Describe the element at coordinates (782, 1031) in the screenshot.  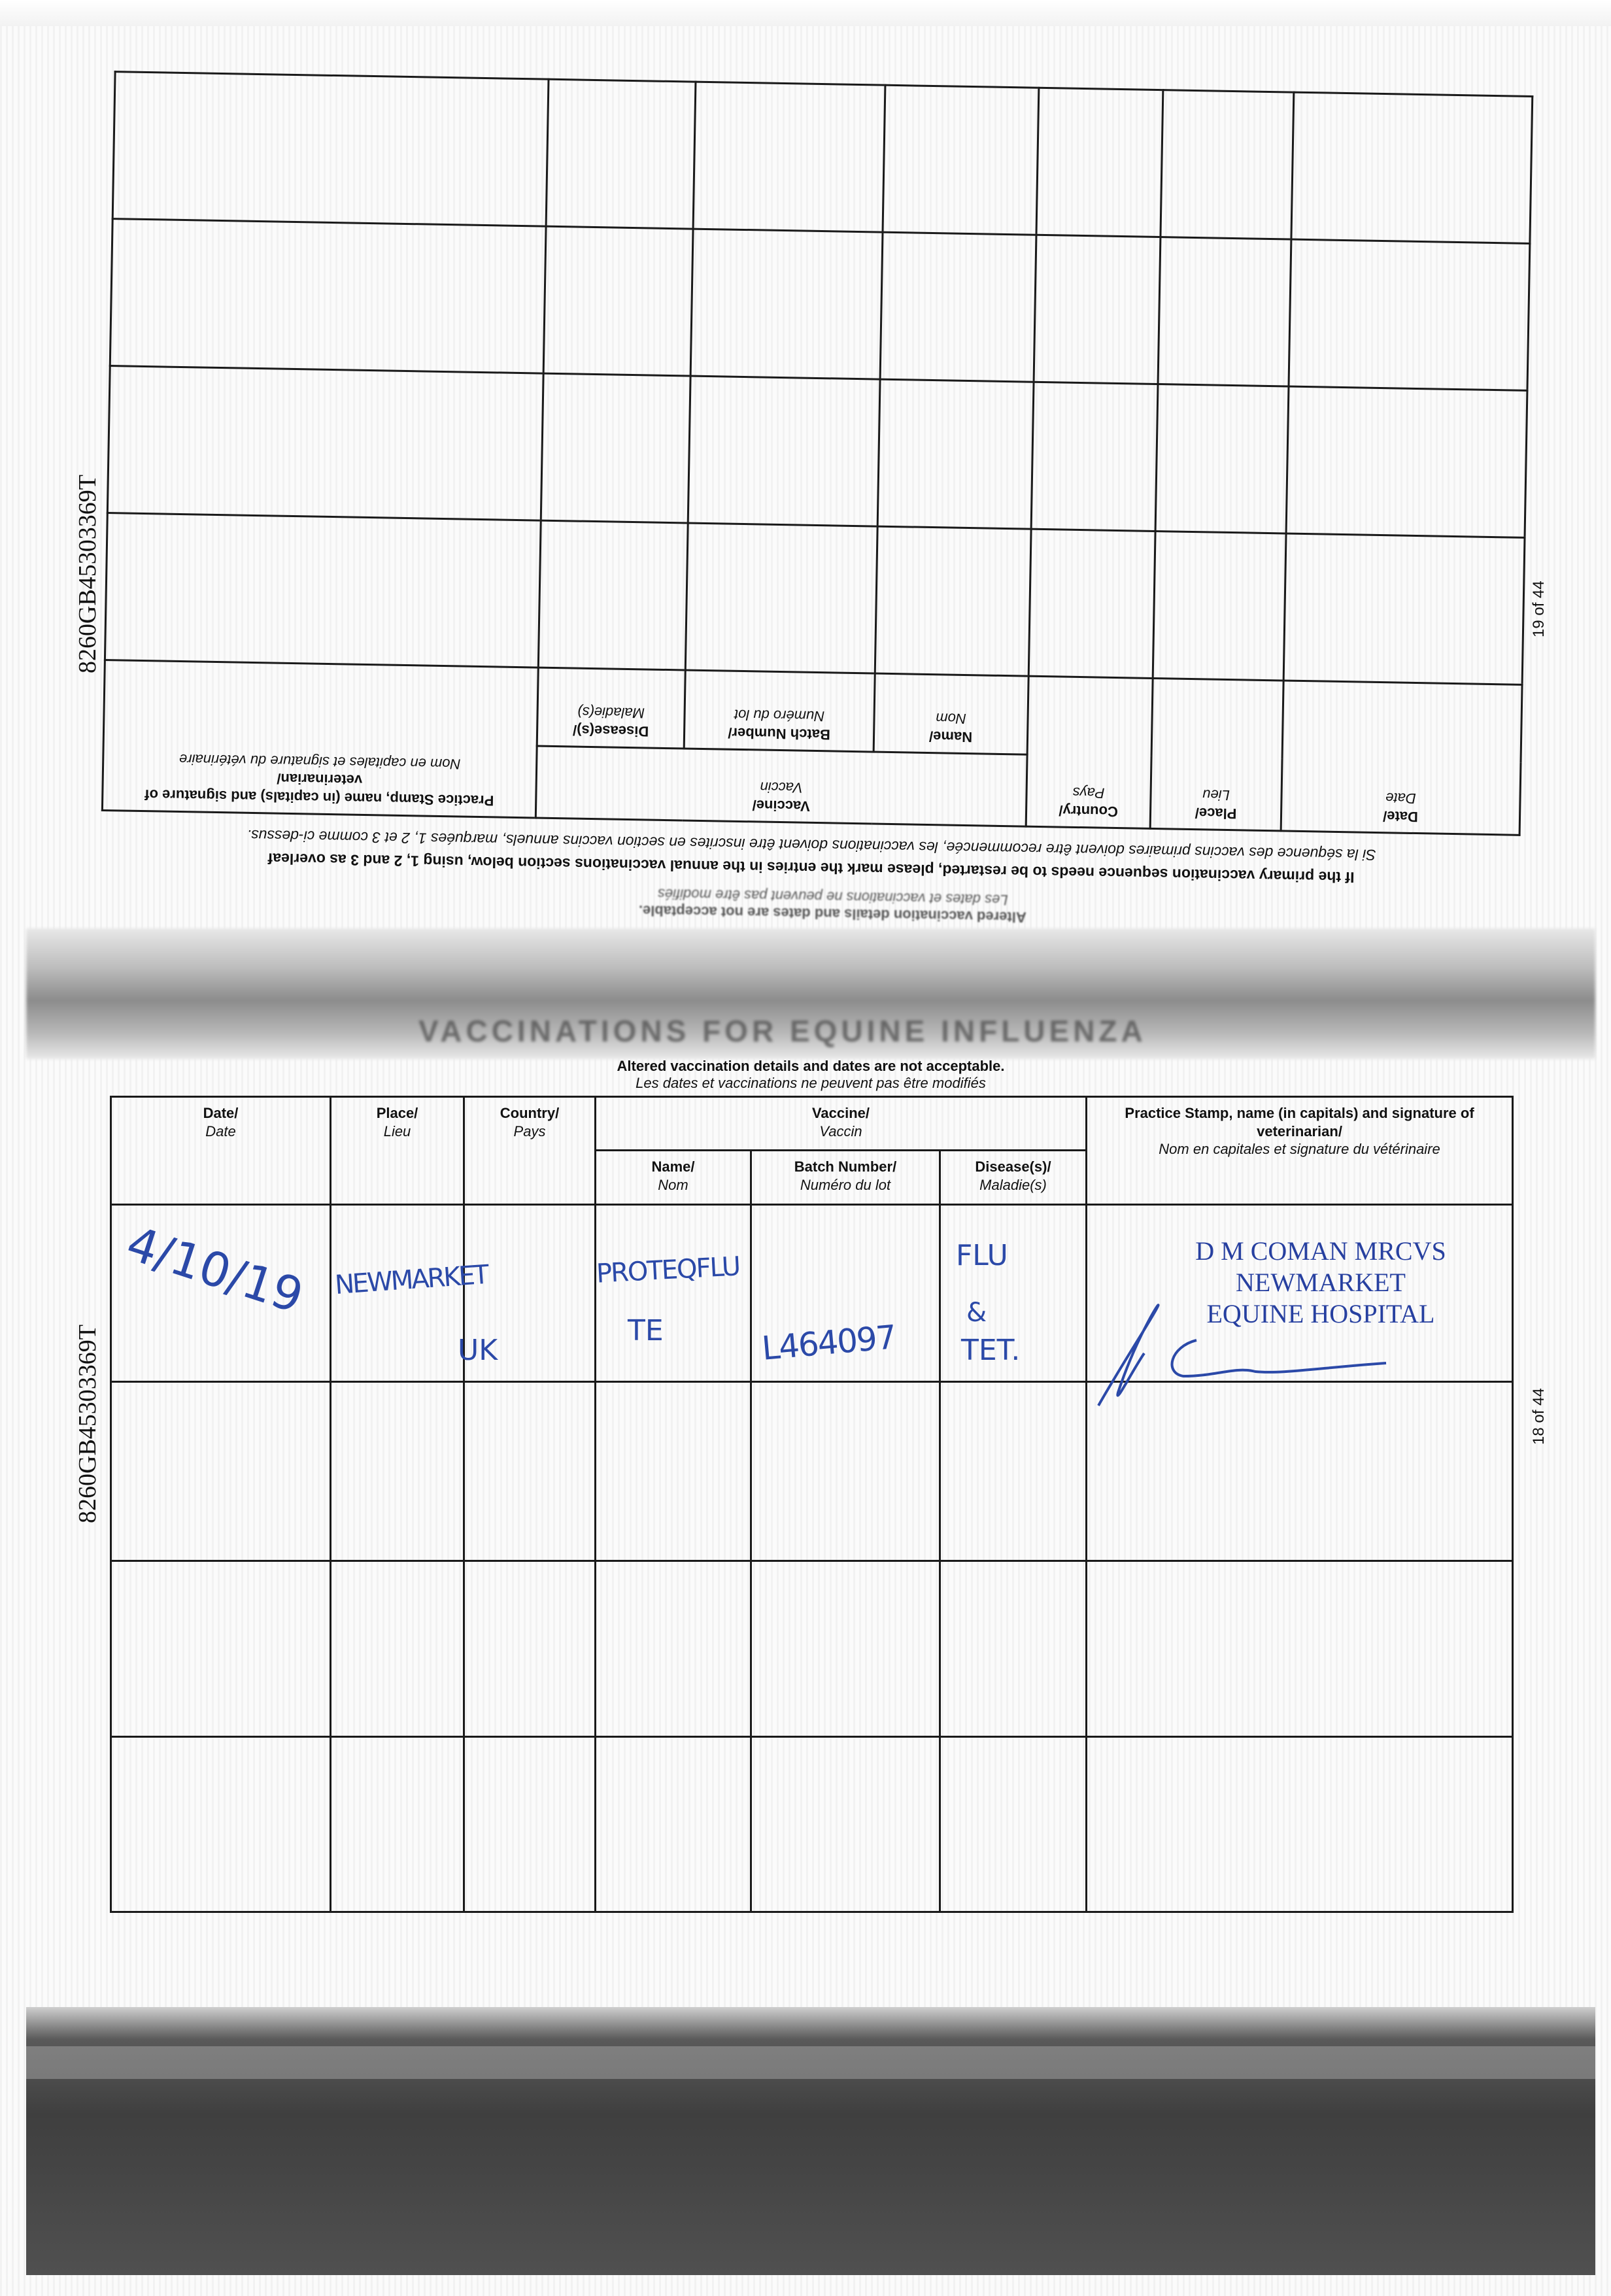
I see `fold-title: VACCINATIONS FOR EQUINE INFLUENZA` at that location.